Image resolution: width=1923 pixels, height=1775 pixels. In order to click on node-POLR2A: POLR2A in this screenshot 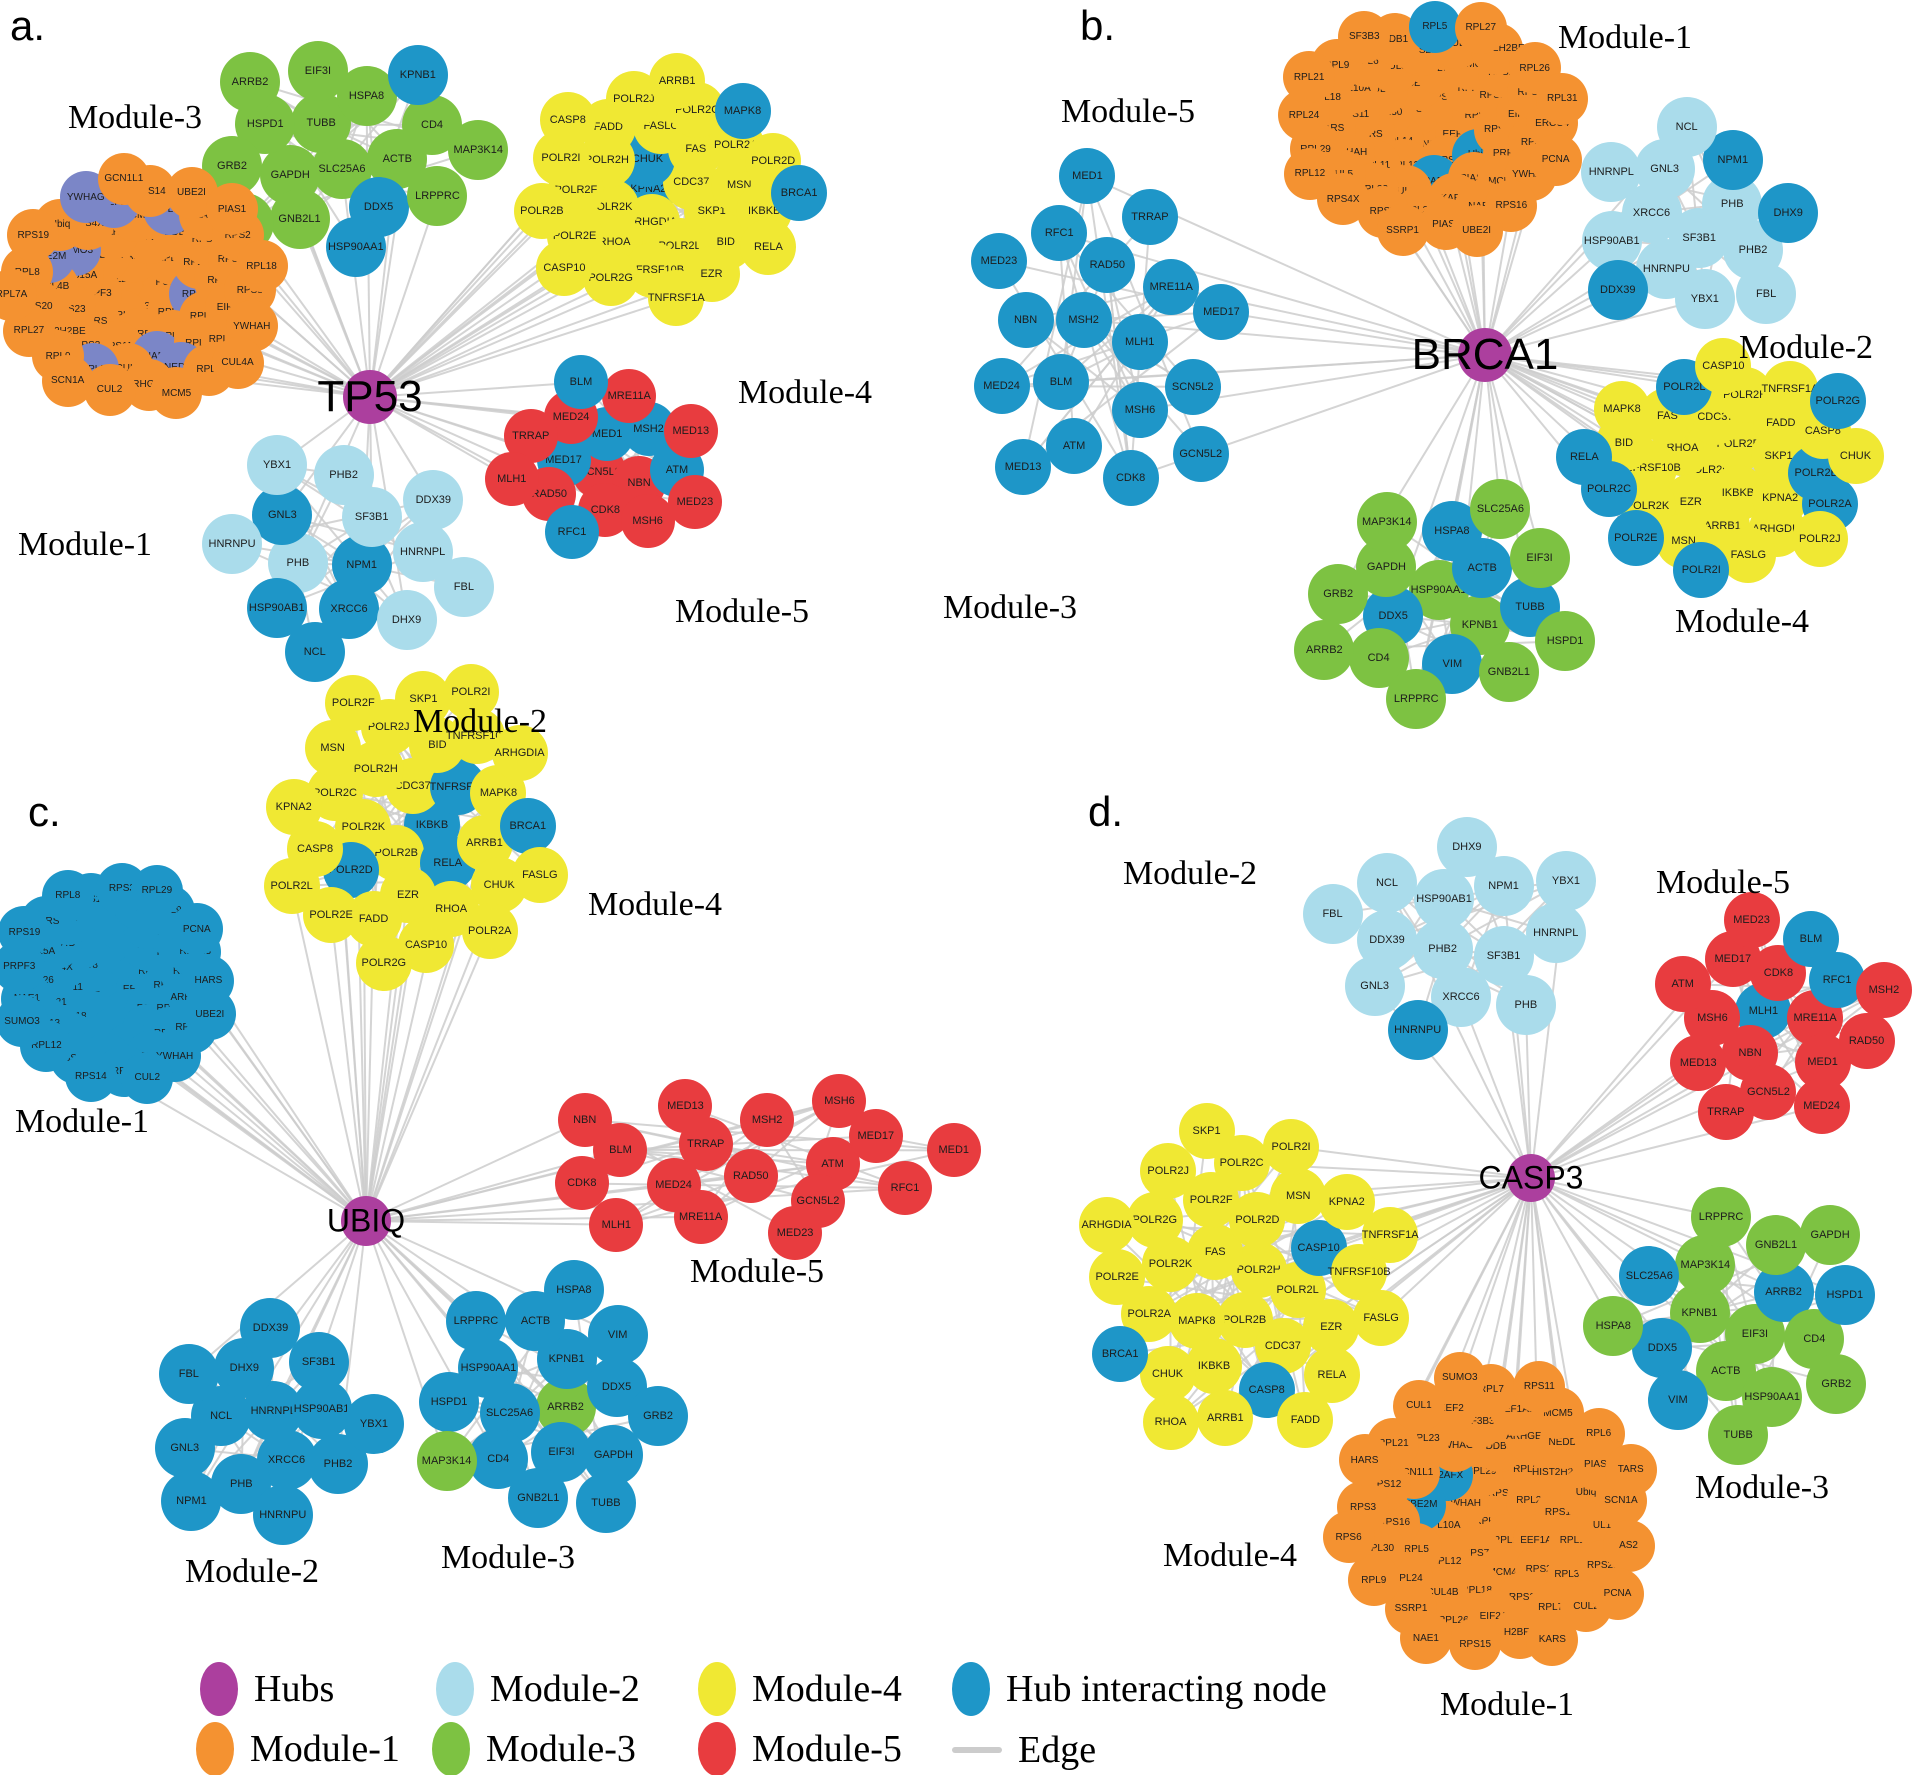, I will do `click(489, 931)`.